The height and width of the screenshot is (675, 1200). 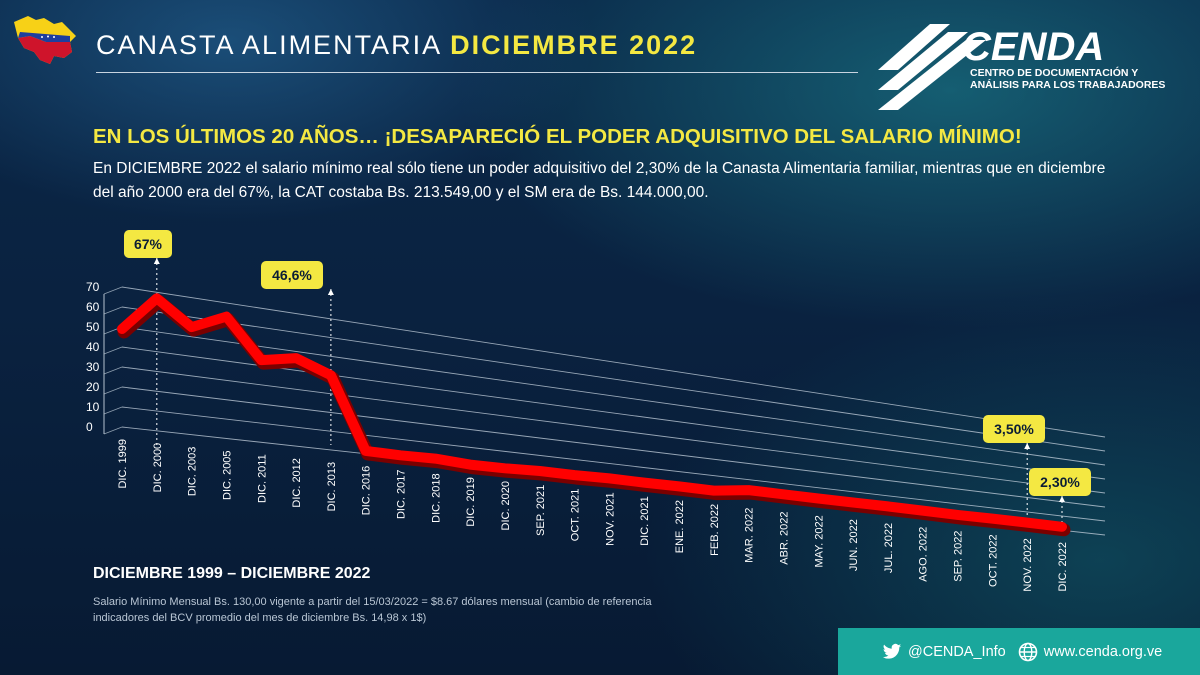 What do you see at coordinates (1033, 47) in the screenshot?
I see `logo-name: CENDA` at bounding box center [1033, 47].